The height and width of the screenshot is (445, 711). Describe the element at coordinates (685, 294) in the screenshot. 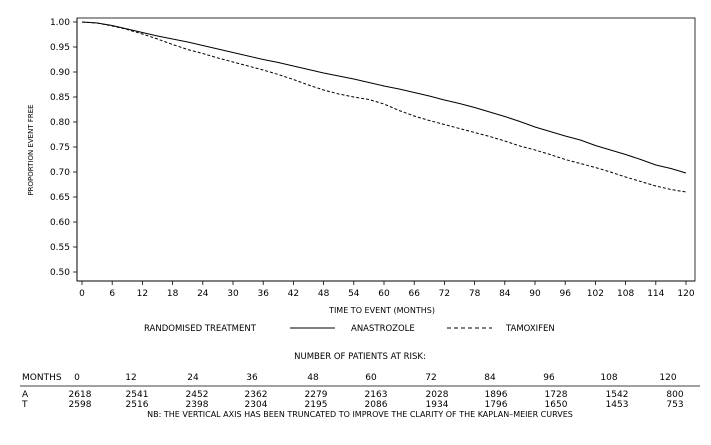

I see `x-tick-label: 120` at that location.